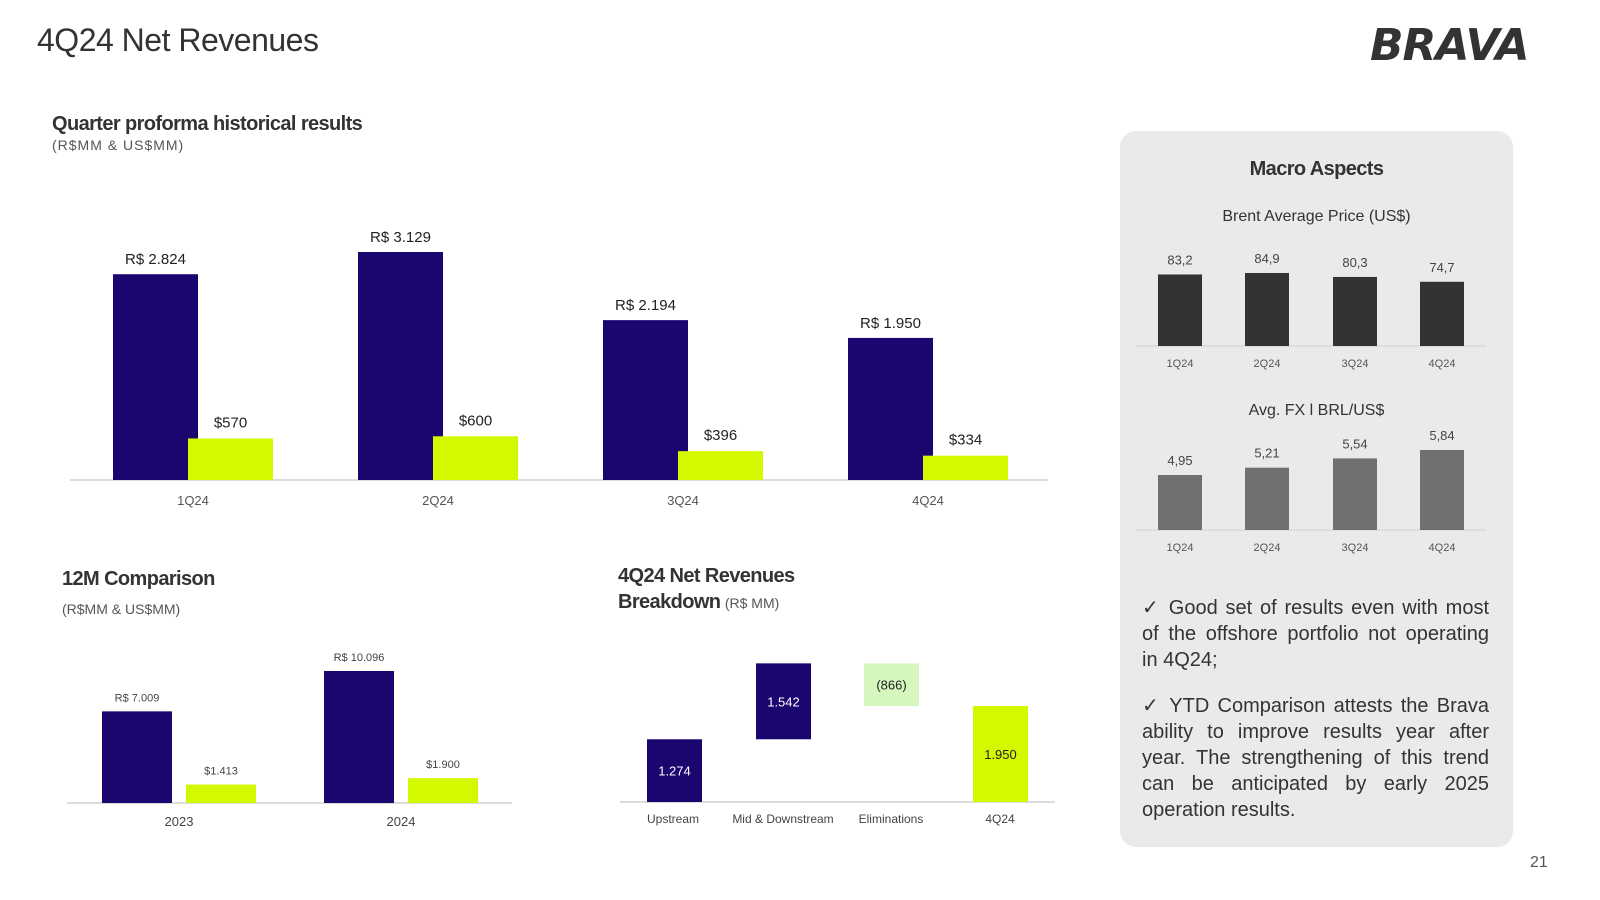 This screenshot has height=900, width=1600. I want to click on page-title: 4Q24 Net Revenues, so click(178, 40).